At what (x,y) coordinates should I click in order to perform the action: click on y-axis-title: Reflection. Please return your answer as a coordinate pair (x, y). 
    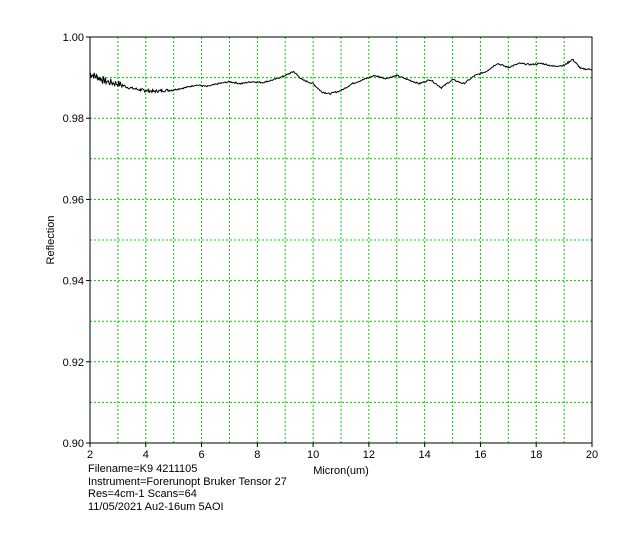
    Looking at the image, I should click on (51, 240).